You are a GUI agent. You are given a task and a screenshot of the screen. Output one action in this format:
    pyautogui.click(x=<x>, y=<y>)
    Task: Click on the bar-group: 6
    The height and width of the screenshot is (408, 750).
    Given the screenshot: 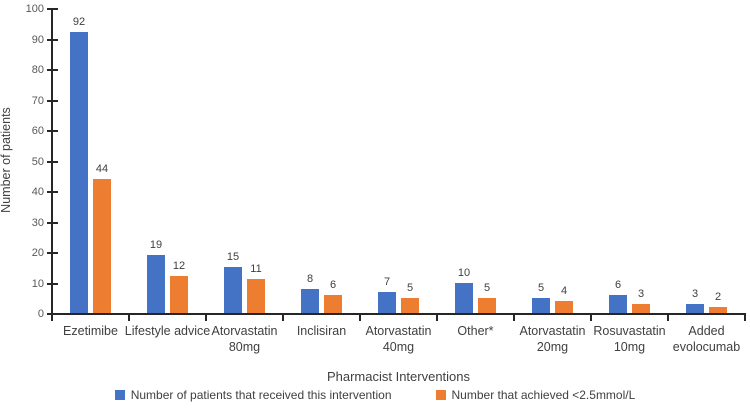 What is the action you would take?
    pyautogui.click(x=333, y=296)
    